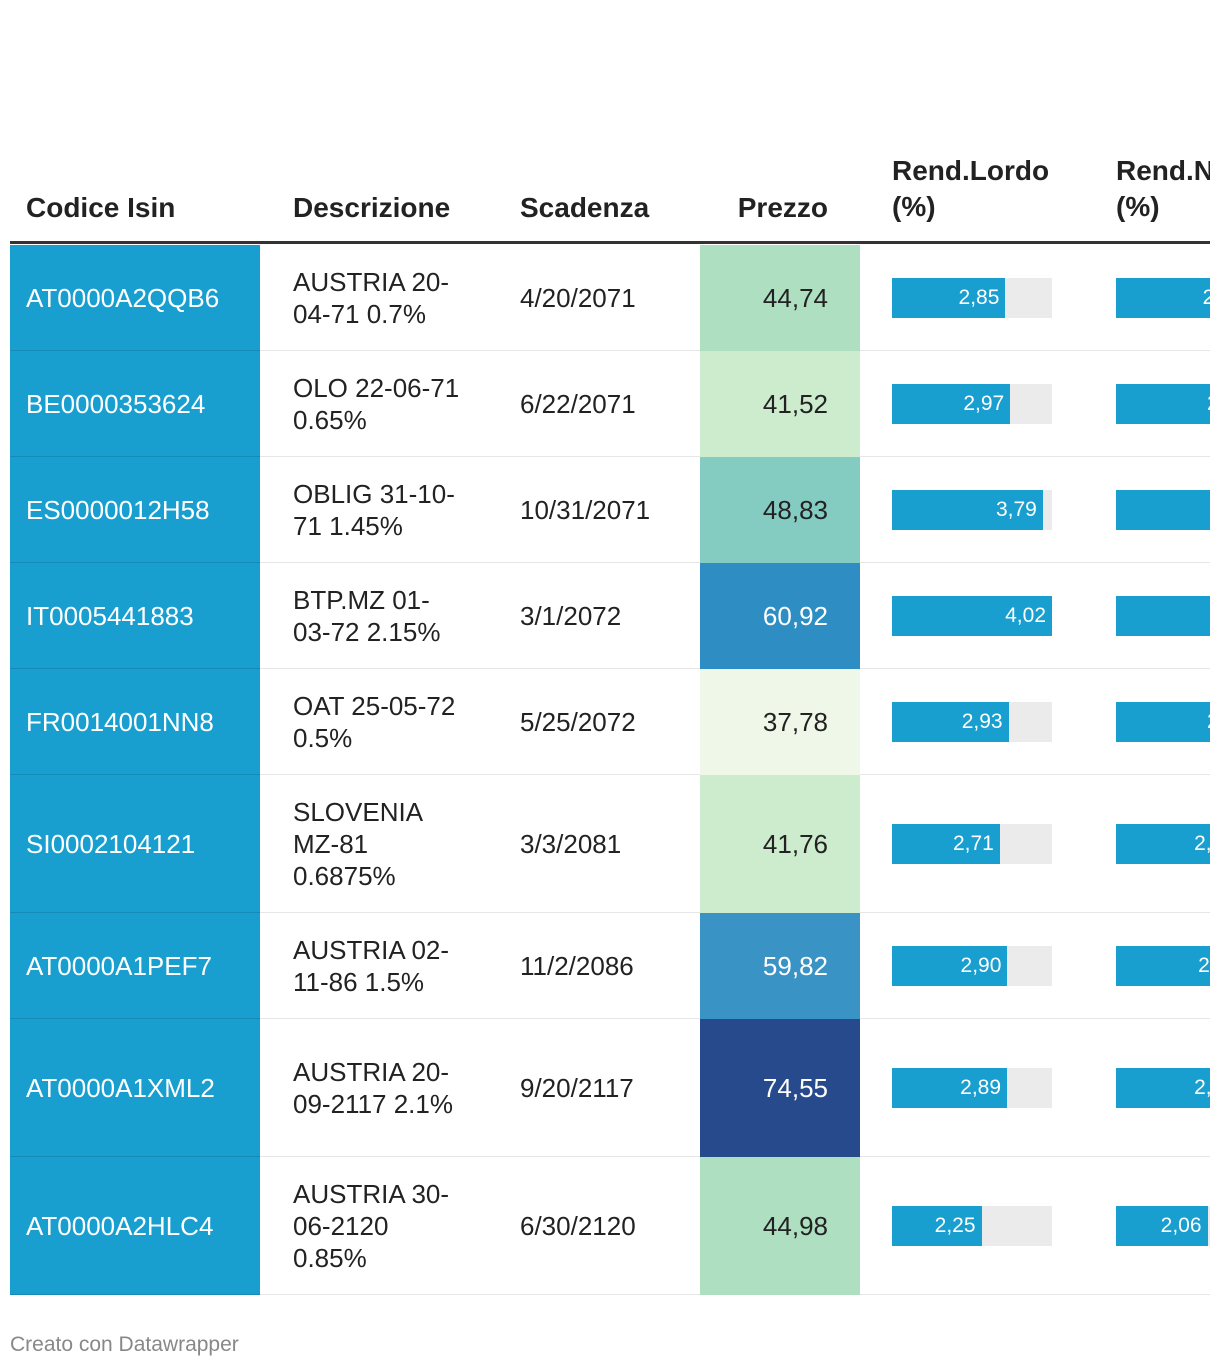  I want to click on price-cell: 48,83, so click(780, 510).